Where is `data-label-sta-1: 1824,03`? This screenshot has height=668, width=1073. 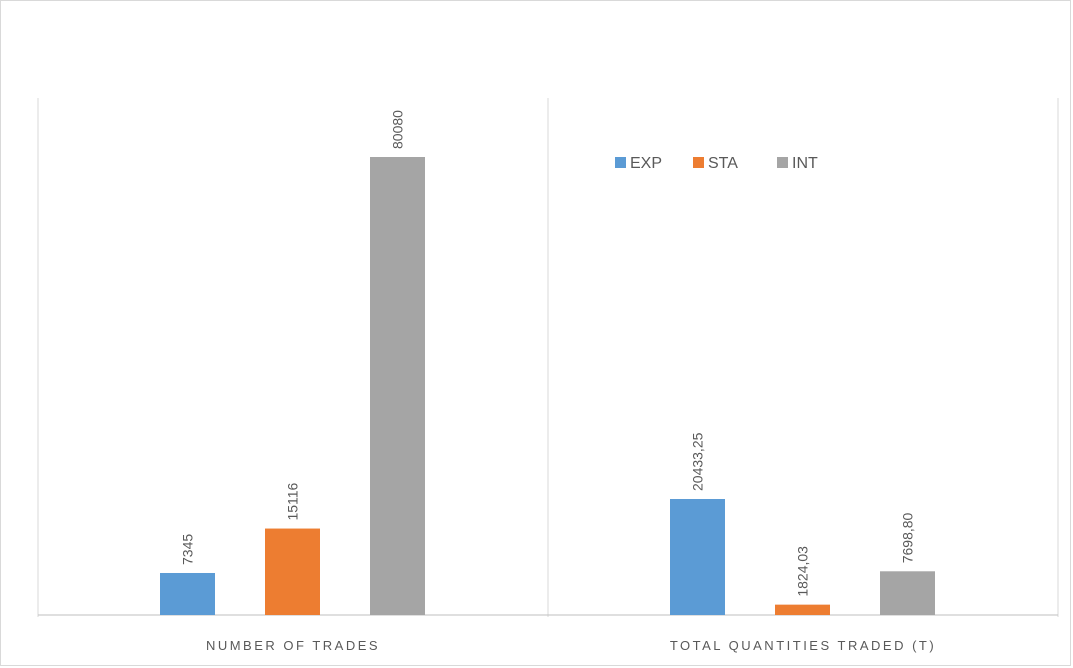
data-label-sta-1: 1824,03 is located at coordinates (803, 571).